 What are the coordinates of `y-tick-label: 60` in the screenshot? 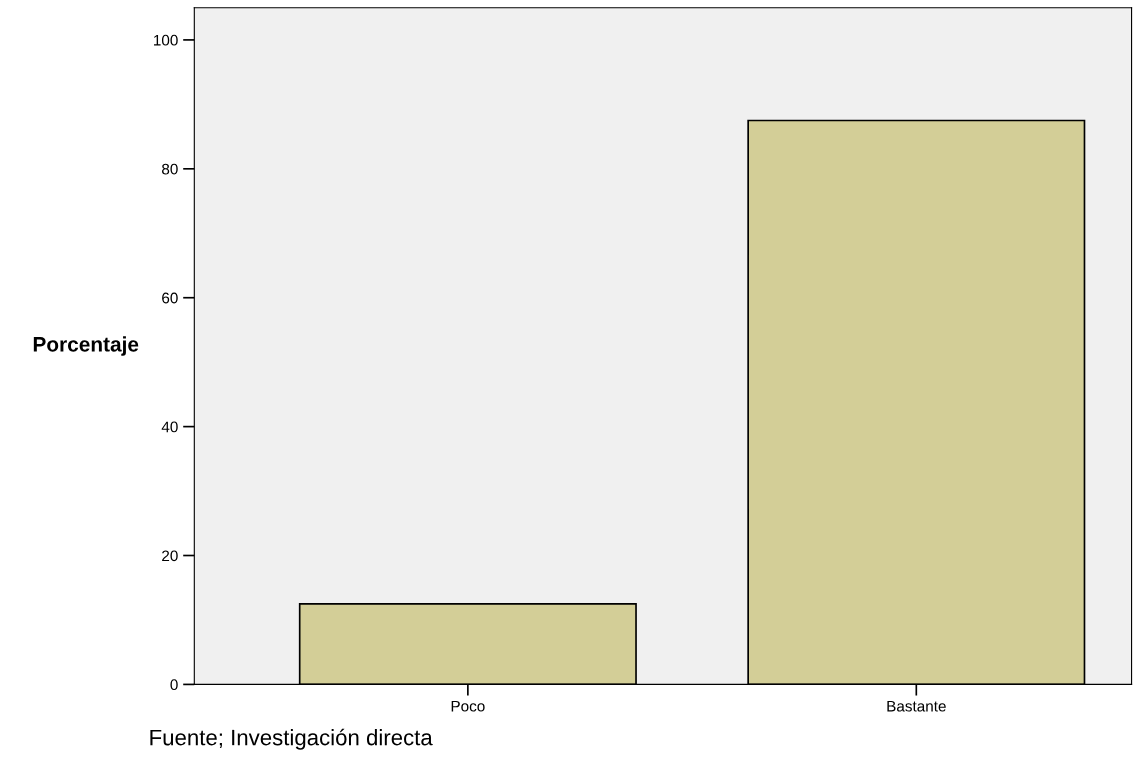 It's located at (170, 298).